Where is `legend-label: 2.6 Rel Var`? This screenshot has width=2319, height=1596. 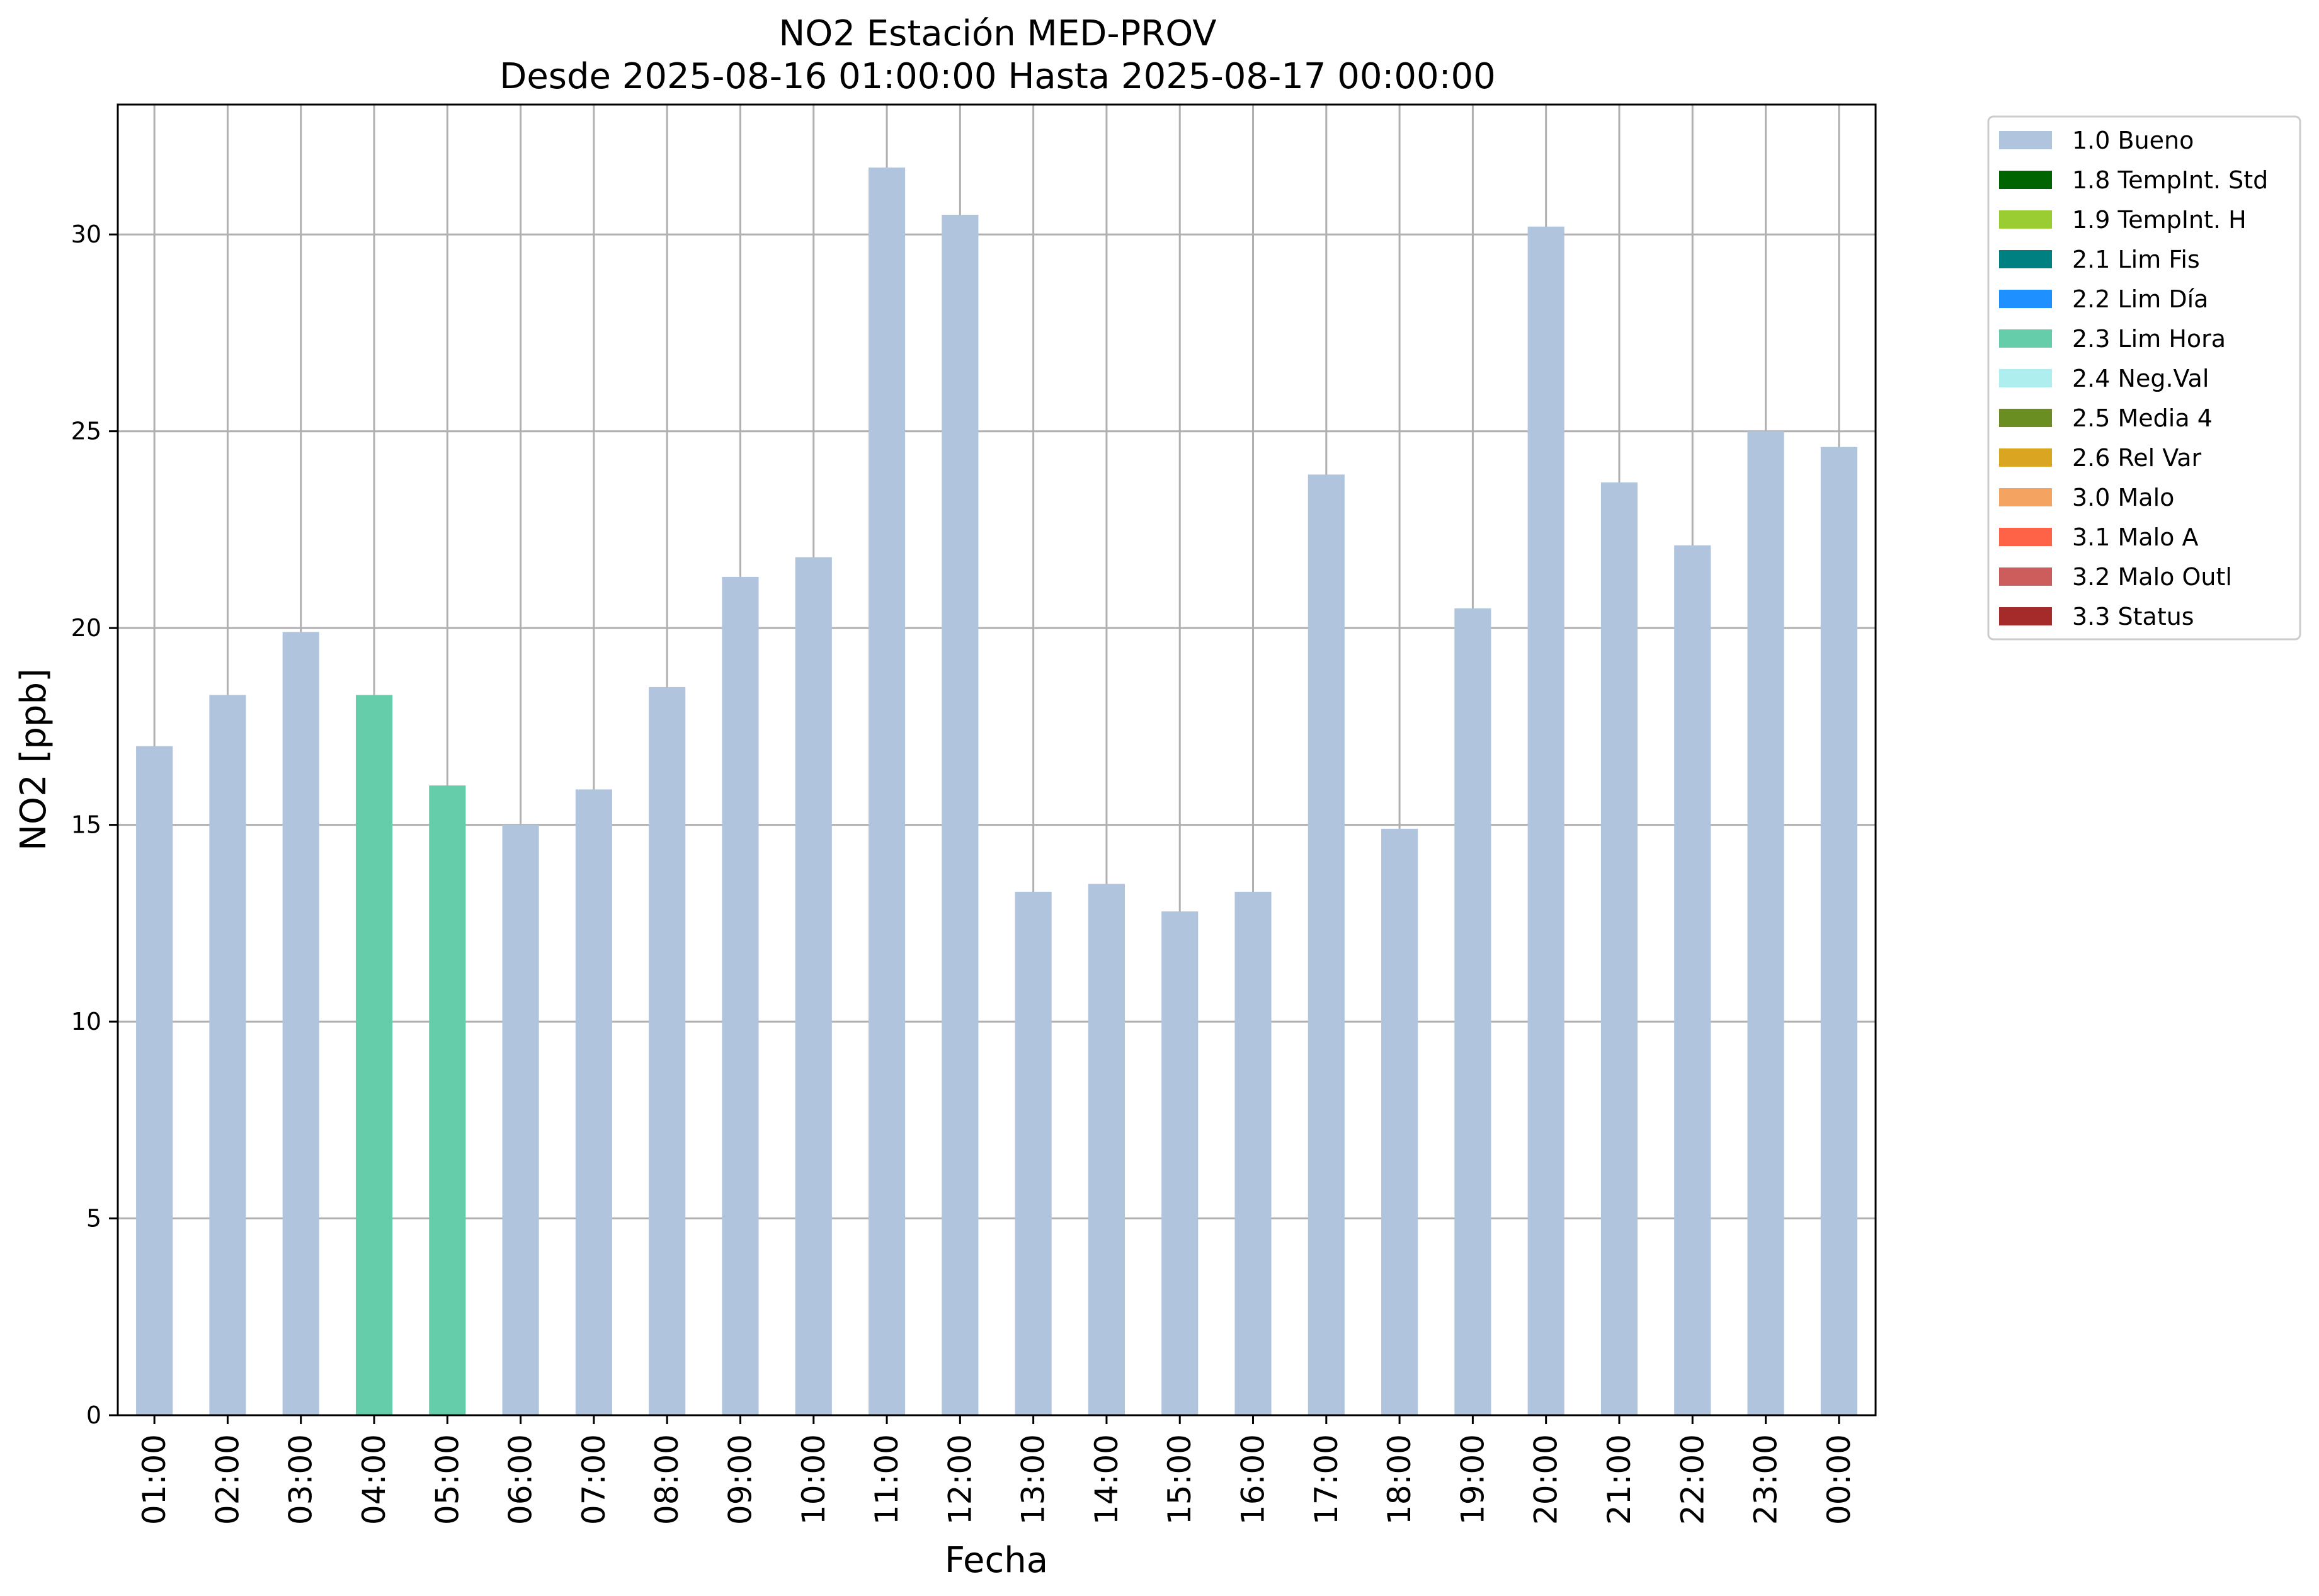
legend-label: 2.6 Rel Var is located at coordinates (2137, 458).